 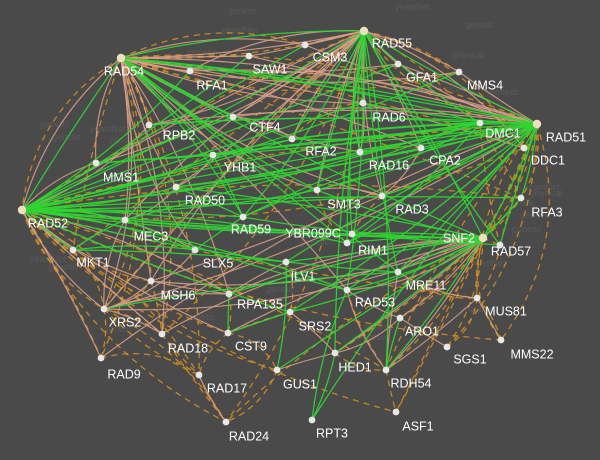 I want to click on graph-node-rad24, so click(x=226, y=422).